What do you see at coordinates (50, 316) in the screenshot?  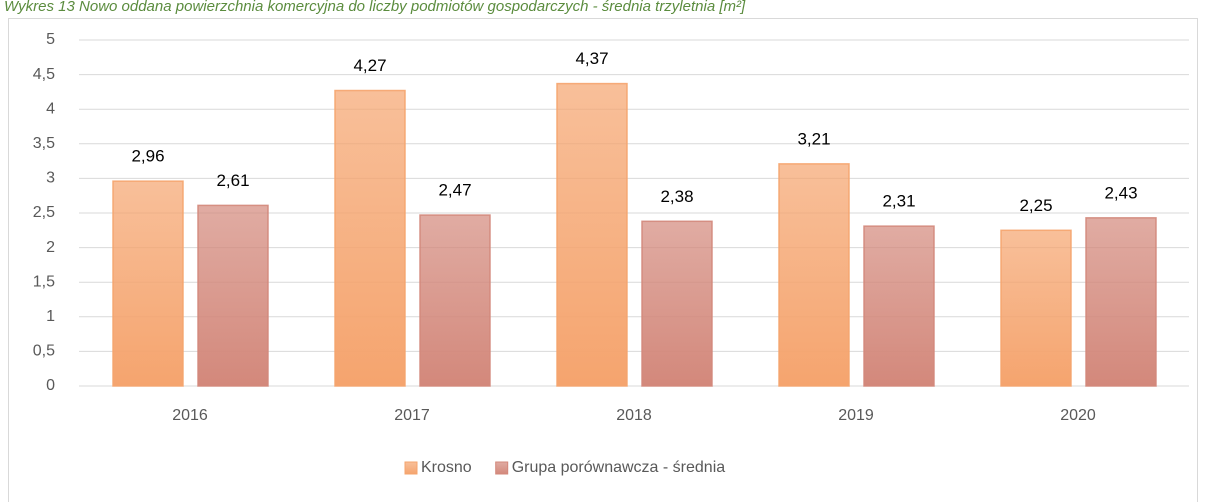 I see `y-tick-label: 1` at bounding box center [50, 316].